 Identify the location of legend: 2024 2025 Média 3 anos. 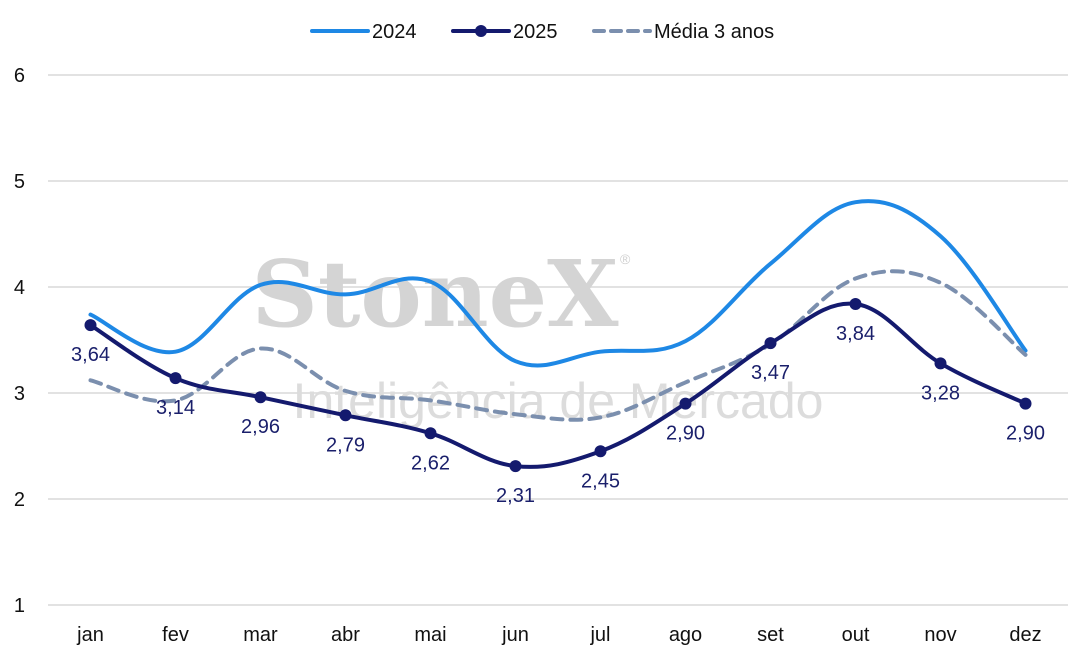
(542, 32).